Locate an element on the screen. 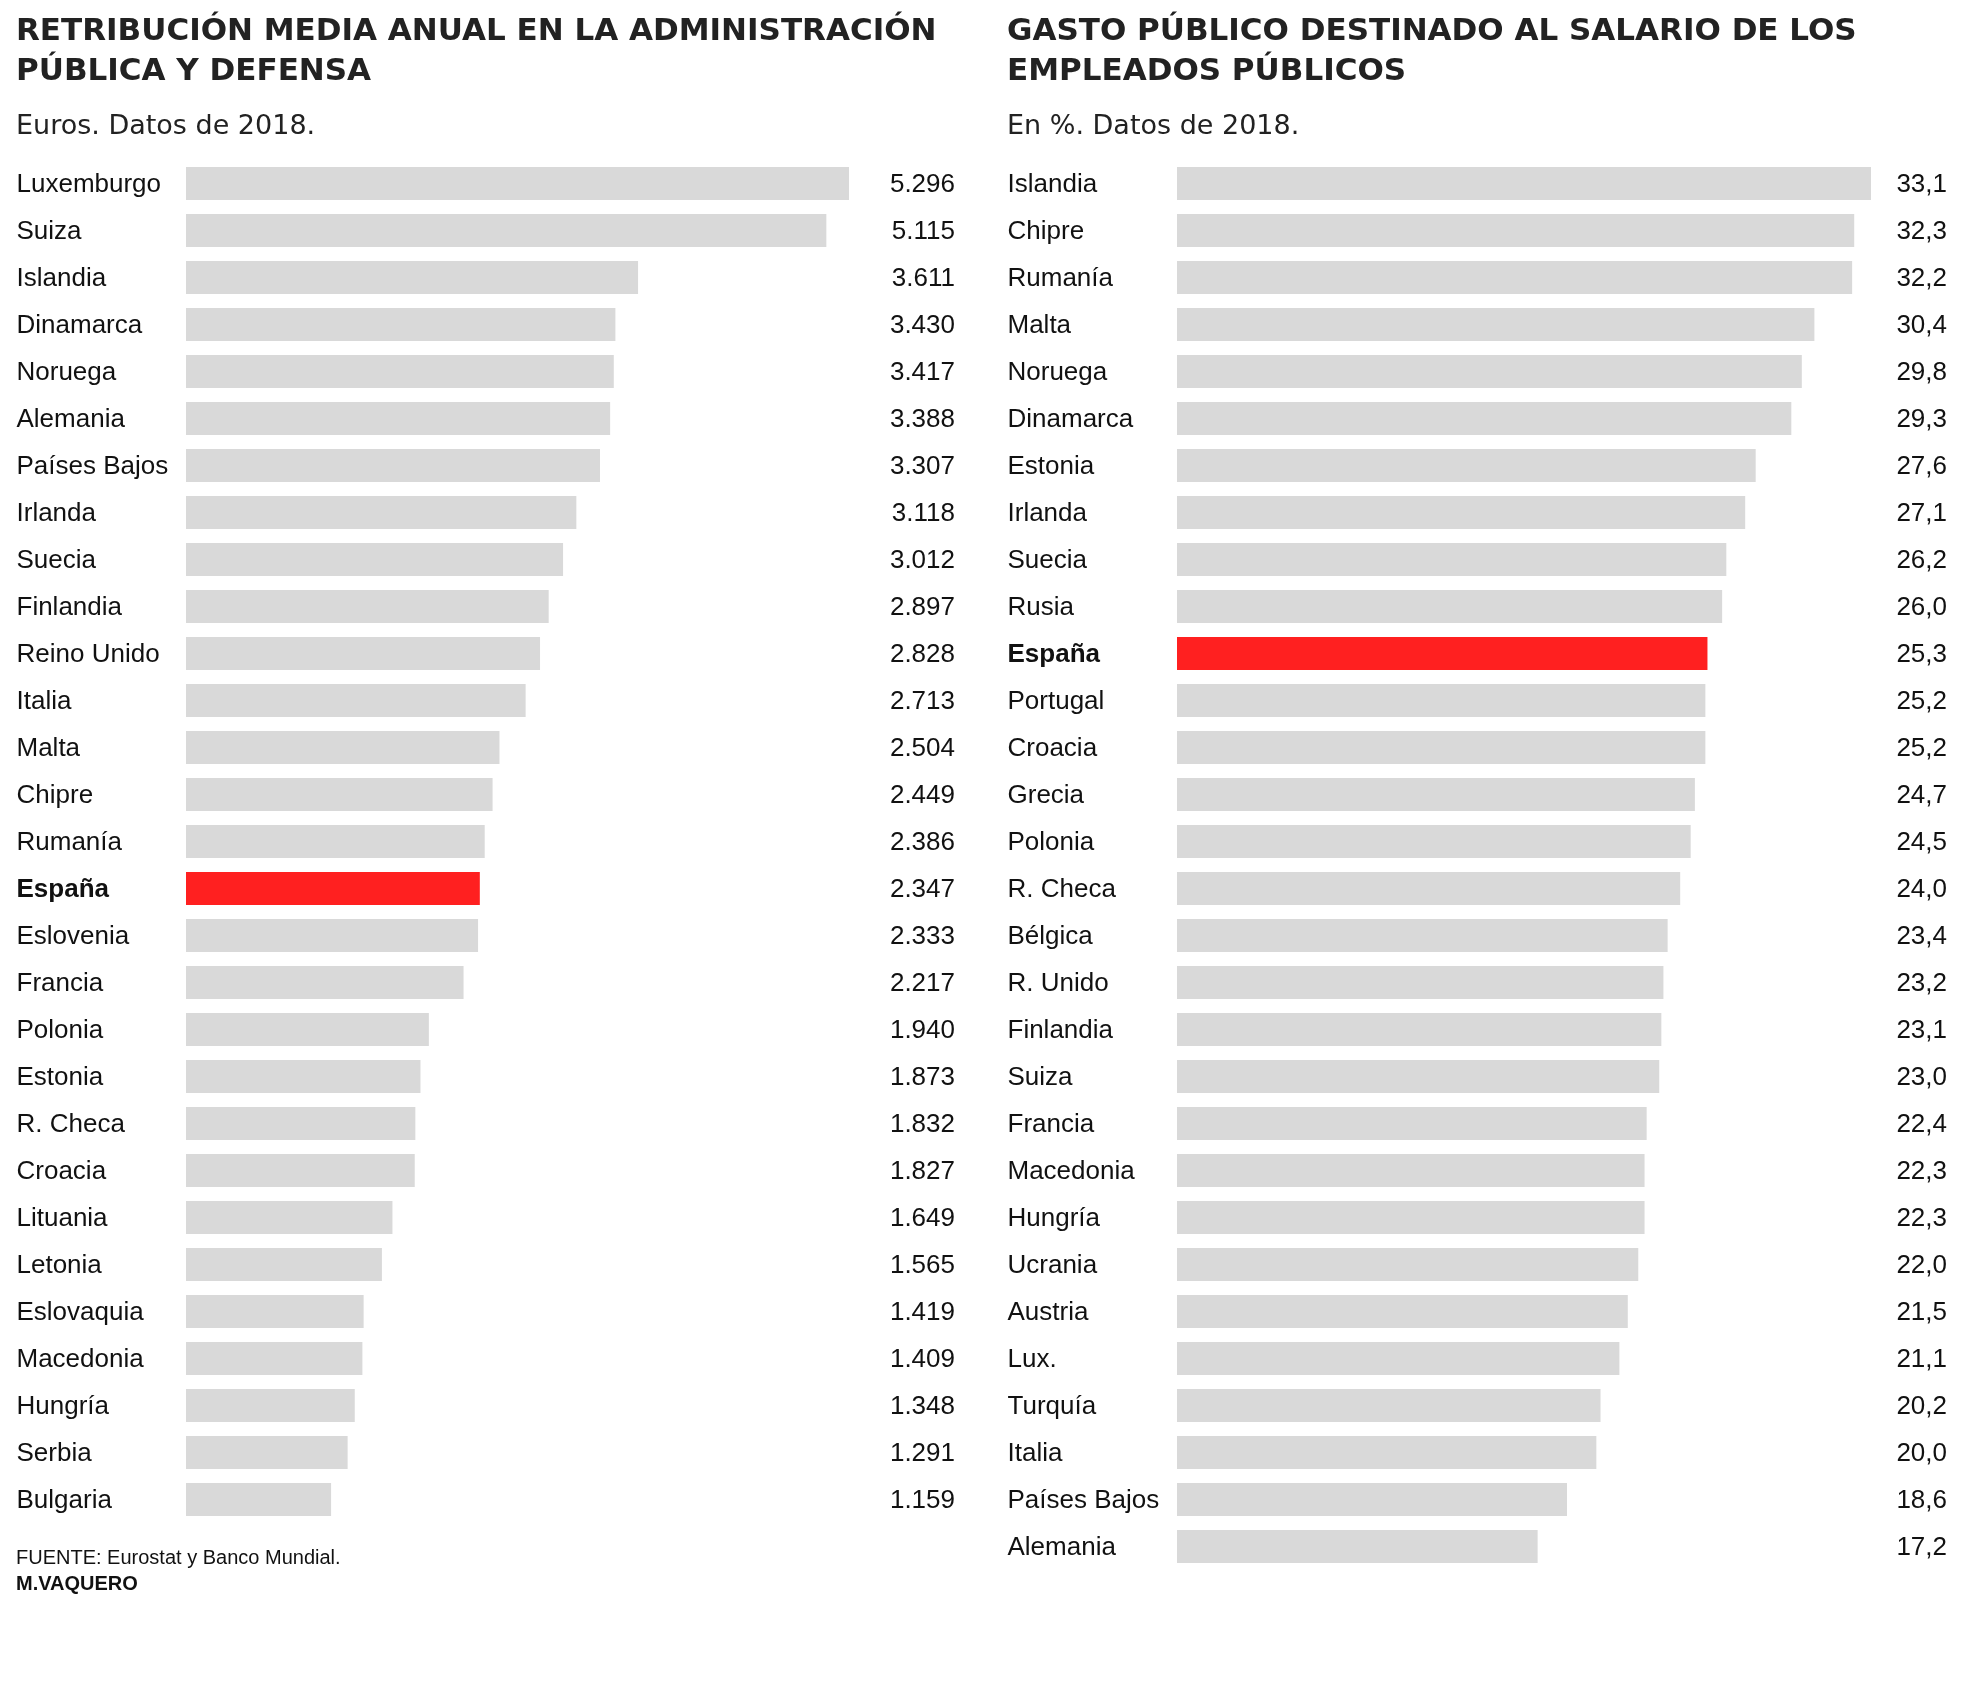  y-tick-label: Alemania is located at coordinates (71, 417).